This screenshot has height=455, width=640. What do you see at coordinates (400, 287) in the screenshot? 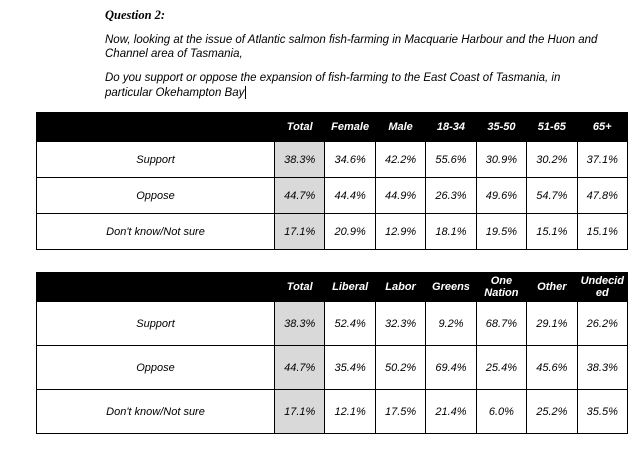
I see `column-header: Labor` at bounding box center [400, 287].